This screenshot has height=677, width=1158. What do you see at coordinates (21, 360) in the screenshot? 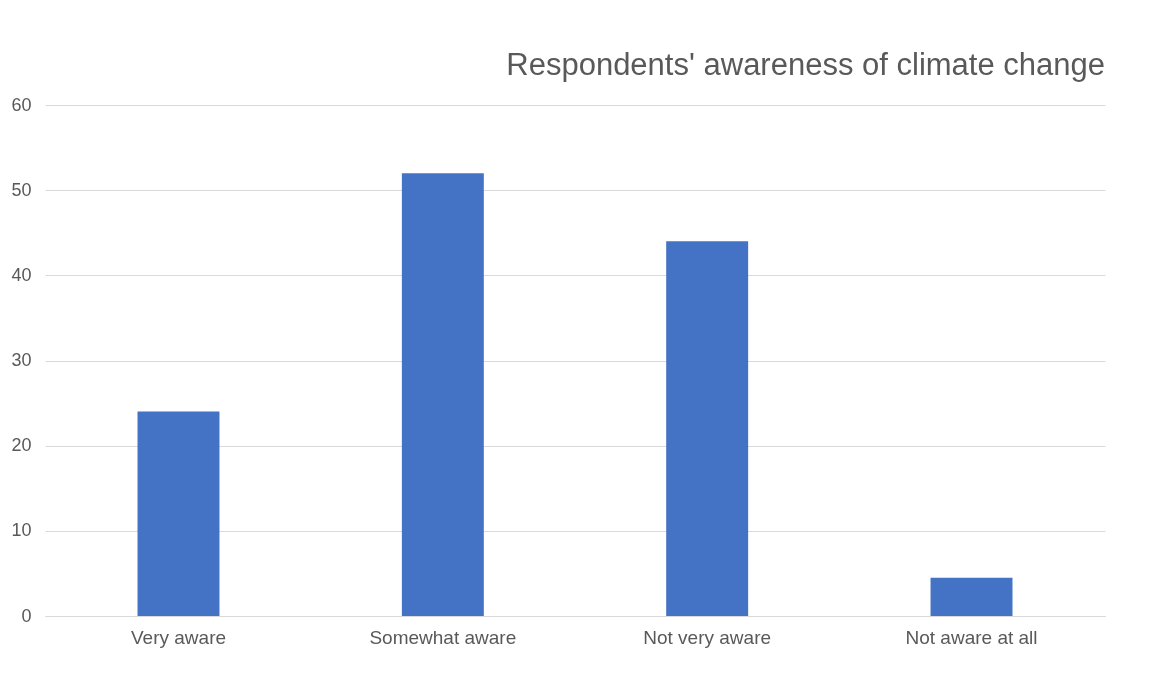
I see `y-tick-label: 30` at bounding box center [21, 360].